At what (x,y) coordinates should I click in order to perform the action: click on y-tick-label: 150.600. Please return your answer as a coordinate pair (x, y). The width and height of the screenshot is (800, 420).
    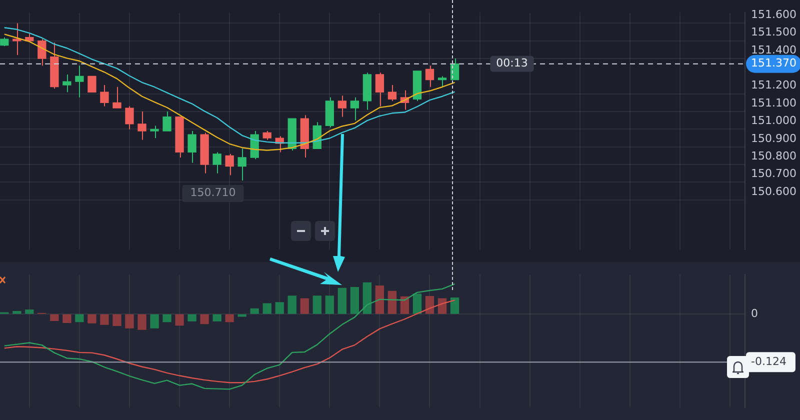
    Looking at the image, I should click on (773, 191).